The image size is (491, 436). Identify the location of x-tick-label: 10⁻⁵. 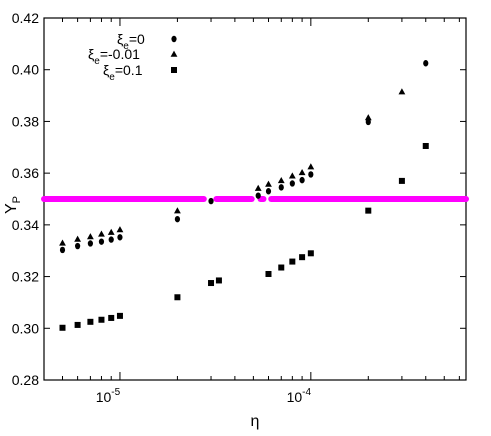
(108, 396).